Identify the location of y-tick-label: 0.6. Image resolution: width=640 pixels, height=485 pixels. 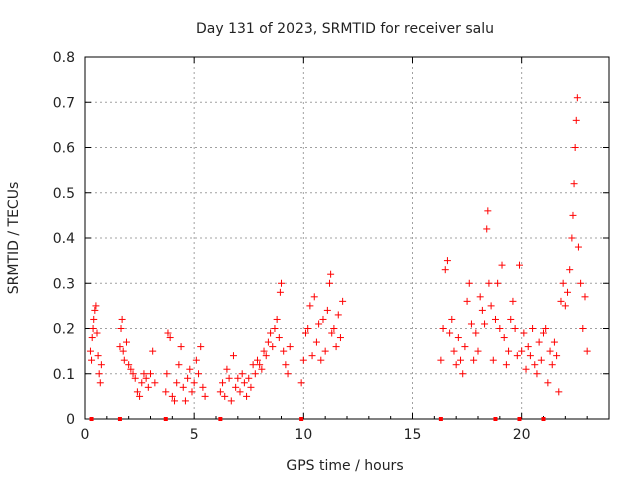
(64, 149).